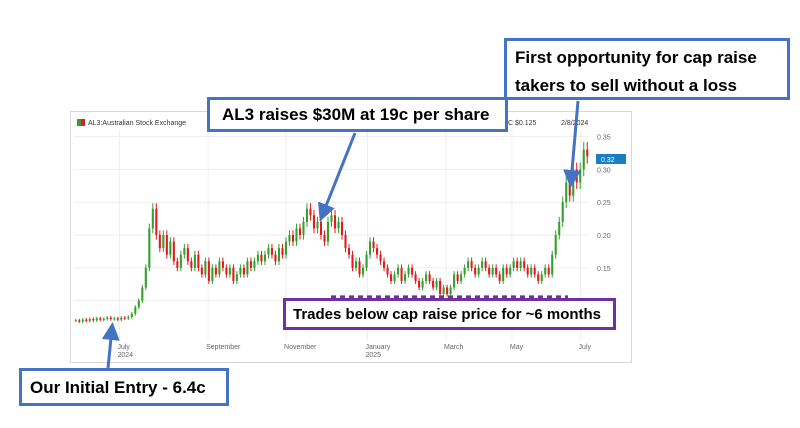  I want to click on first-opportunity-line-2: takers to sell without a loss, so click(626, 85).